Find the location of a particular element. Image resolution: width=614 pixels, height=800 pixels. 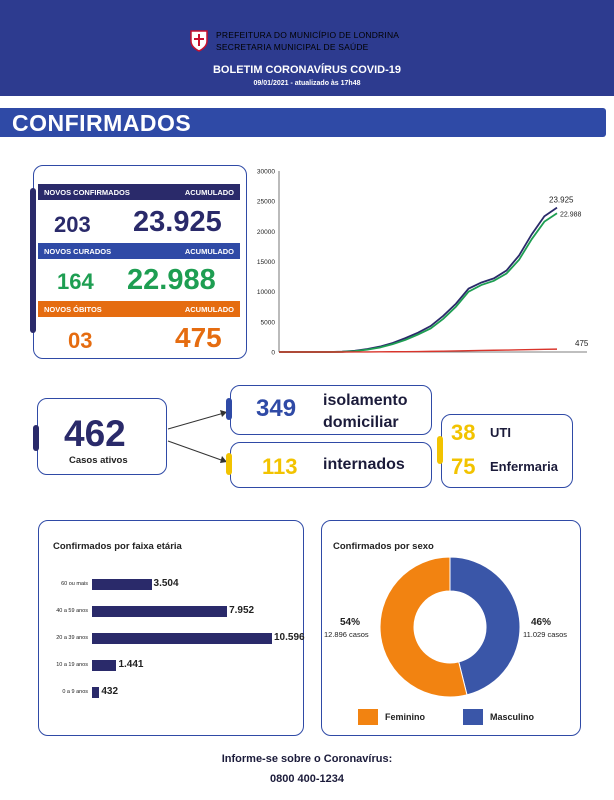

recovered-new-value: 164 is located at coordinates (75, 281).